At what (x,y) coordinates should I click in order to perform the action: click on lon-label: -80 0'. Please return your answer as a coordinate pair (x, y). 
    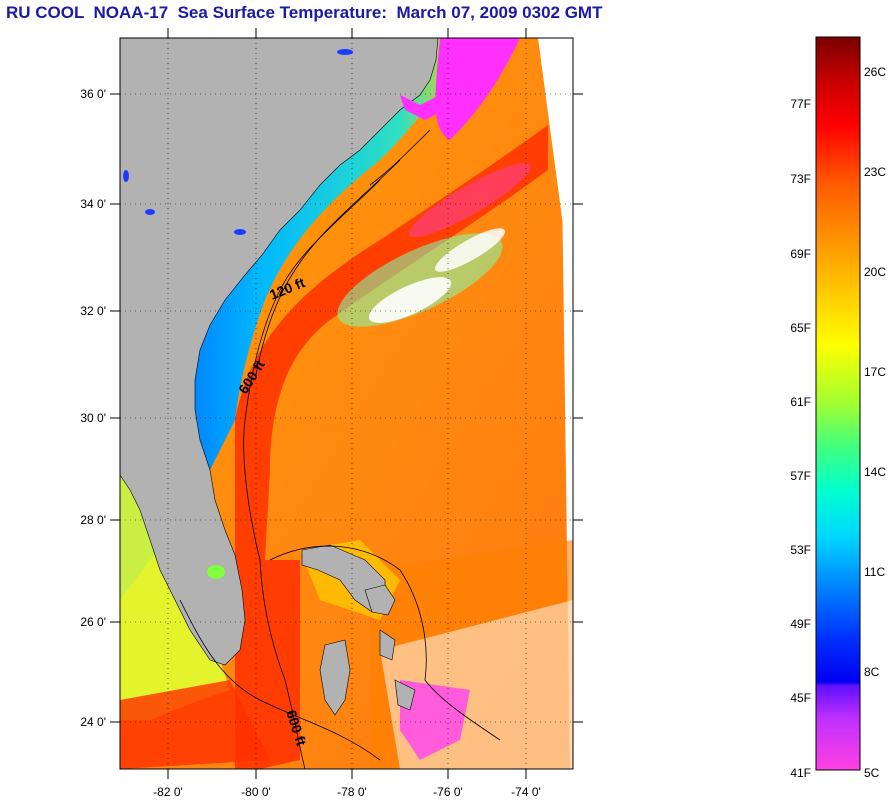
    Looking at the image, I should click on (256, 792).